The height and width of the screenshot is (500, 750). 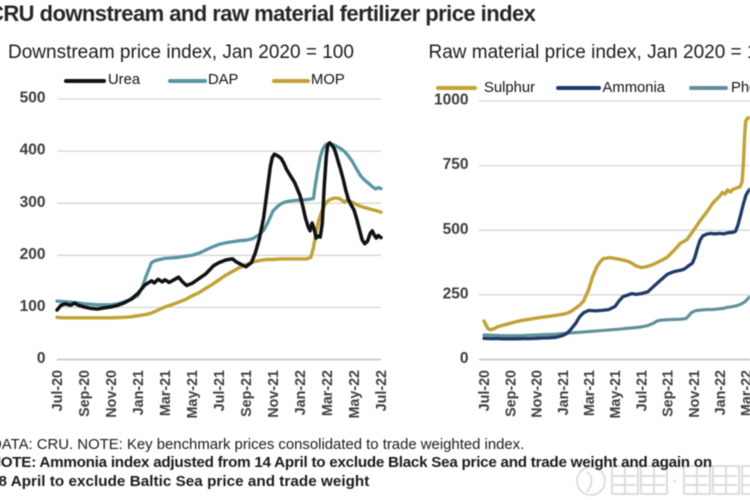 What do you see at coordinates (33, 254) in the screenshot?
I see `svg-text: 200` at bounding box center [33, 254].